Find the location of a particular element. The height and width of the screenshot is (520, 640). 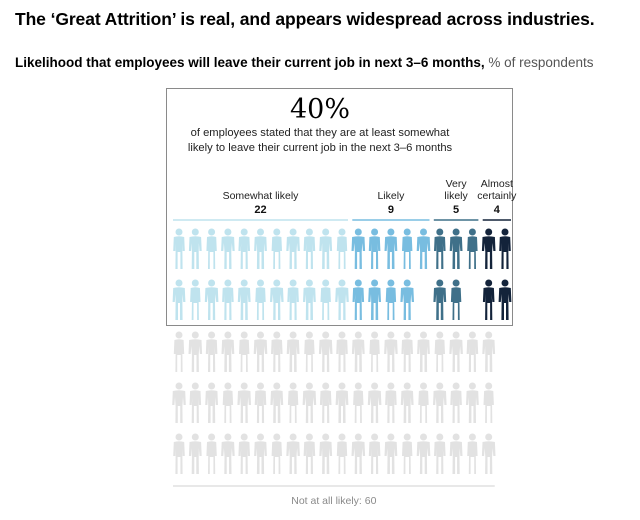

category-value: 5 is located at coordinates (456, 210).